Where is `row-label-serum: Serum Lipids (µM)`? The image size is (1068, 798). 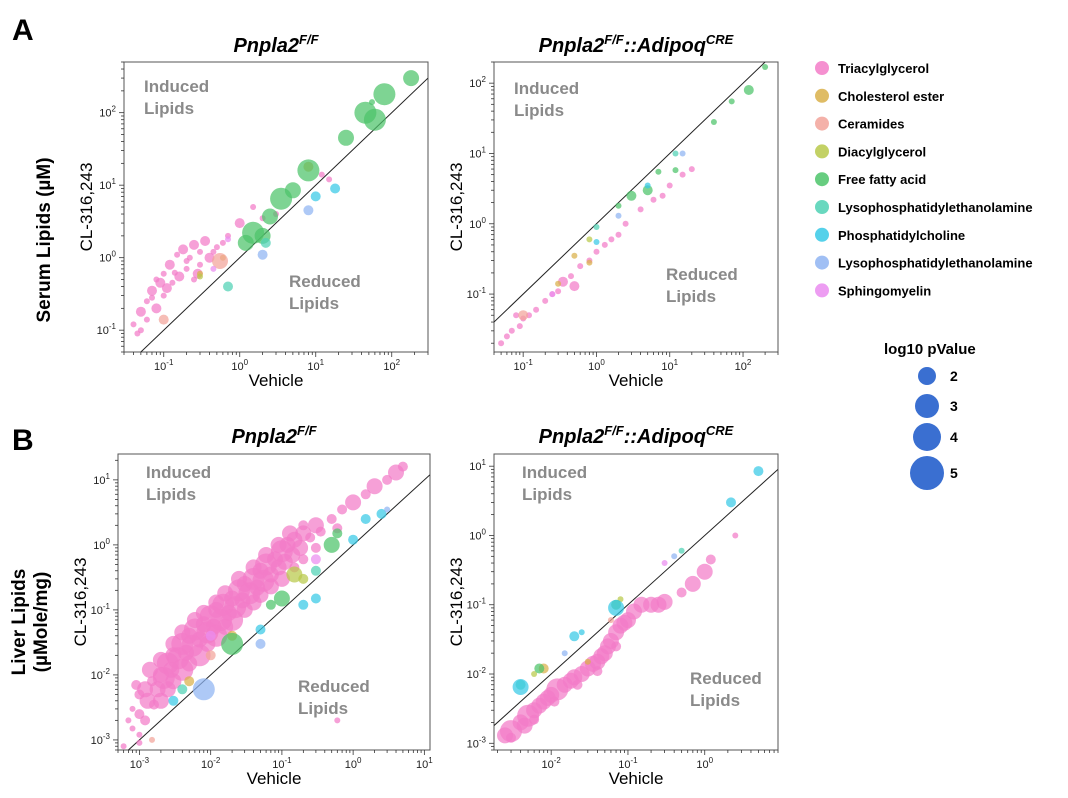
row-label-serum: Serum Lipids (µM) is located at coordinates (44, 239).